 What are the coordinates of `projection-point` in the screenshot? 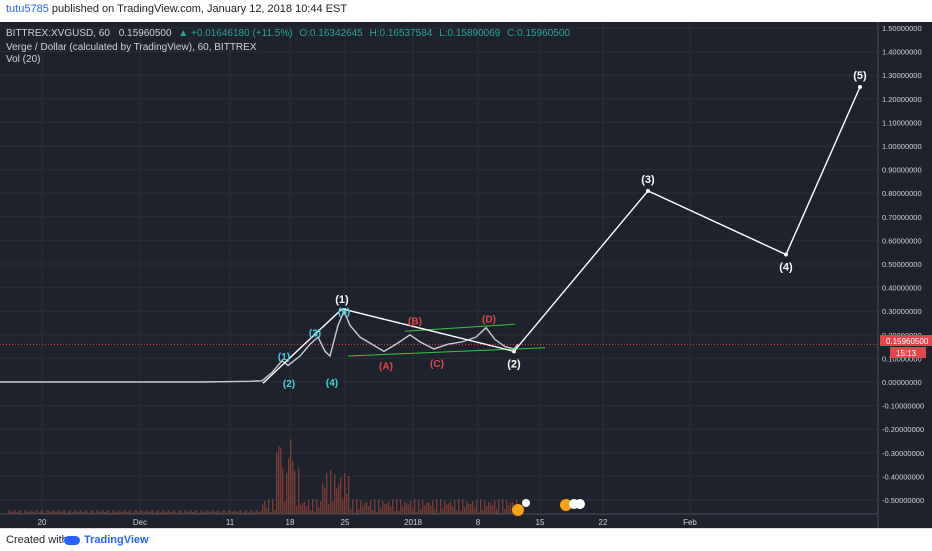 It's located at (860, 87).